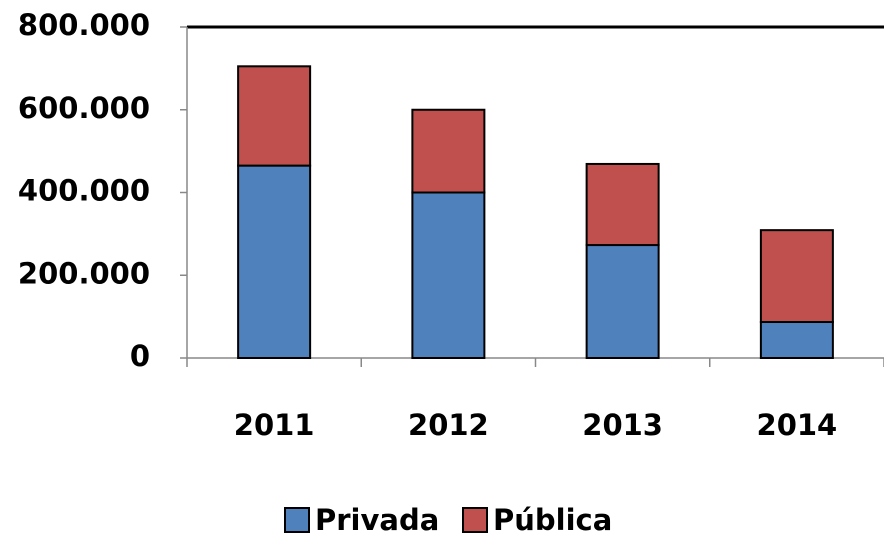 This screenshot has height=537, width=884. I want to click on y-tick-label: 600.000, so click(84, 108).